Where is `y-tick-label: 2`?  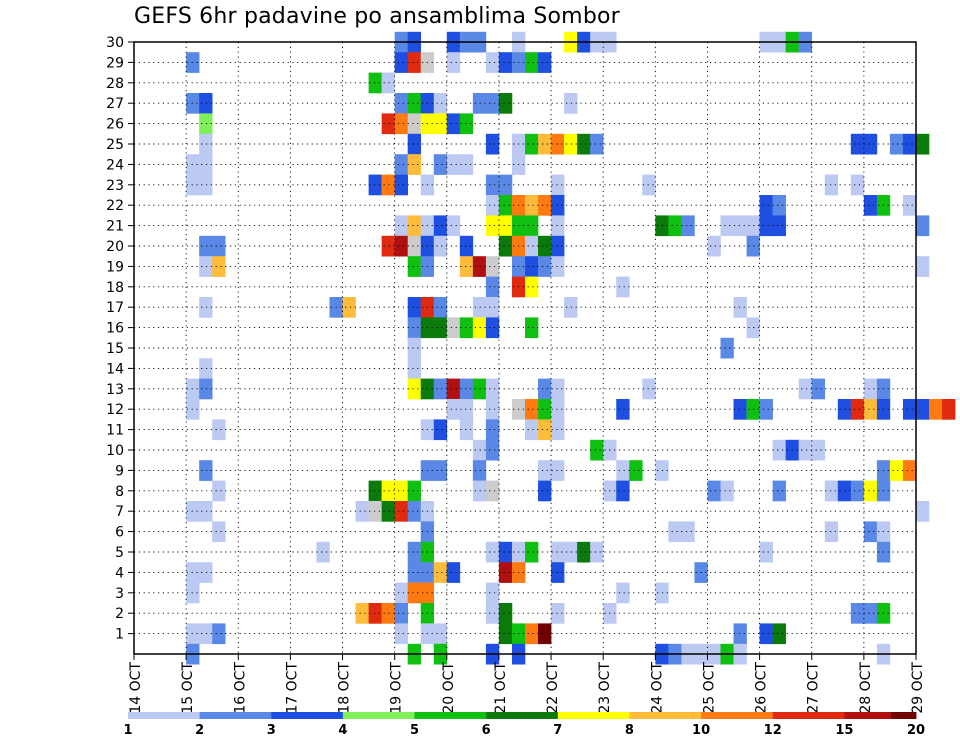 y-tick-label: 2 is located at coordinates (119, 614).